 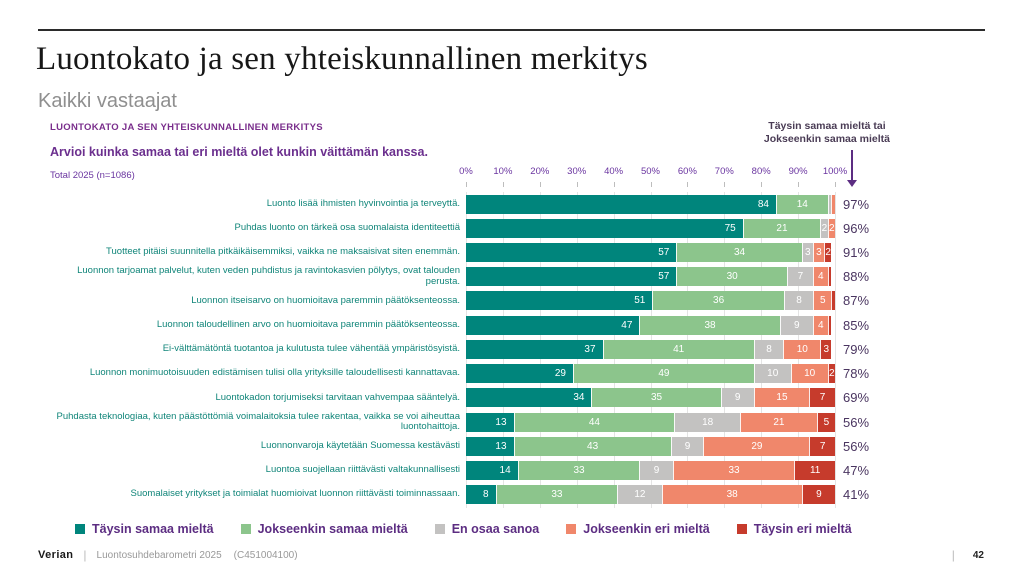 I want to click on row-total: 78%, so click(x=856, y=374).